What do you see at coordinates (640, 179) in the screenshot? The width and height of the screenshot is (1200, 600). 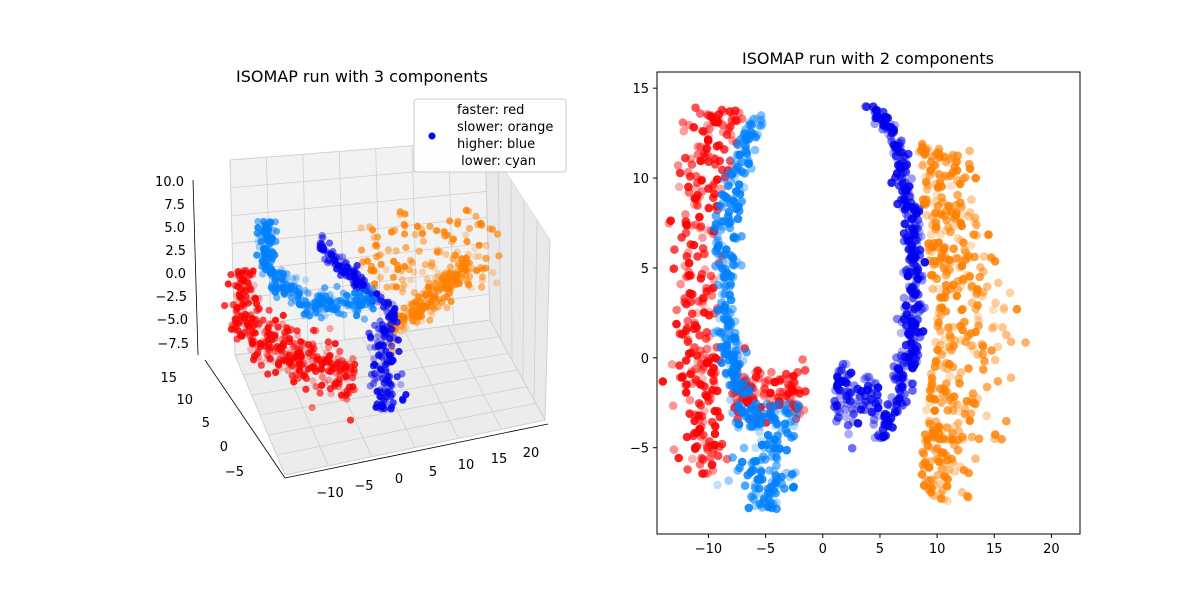 I see `y-tick-label: 10` at bounding box center [640, 179].